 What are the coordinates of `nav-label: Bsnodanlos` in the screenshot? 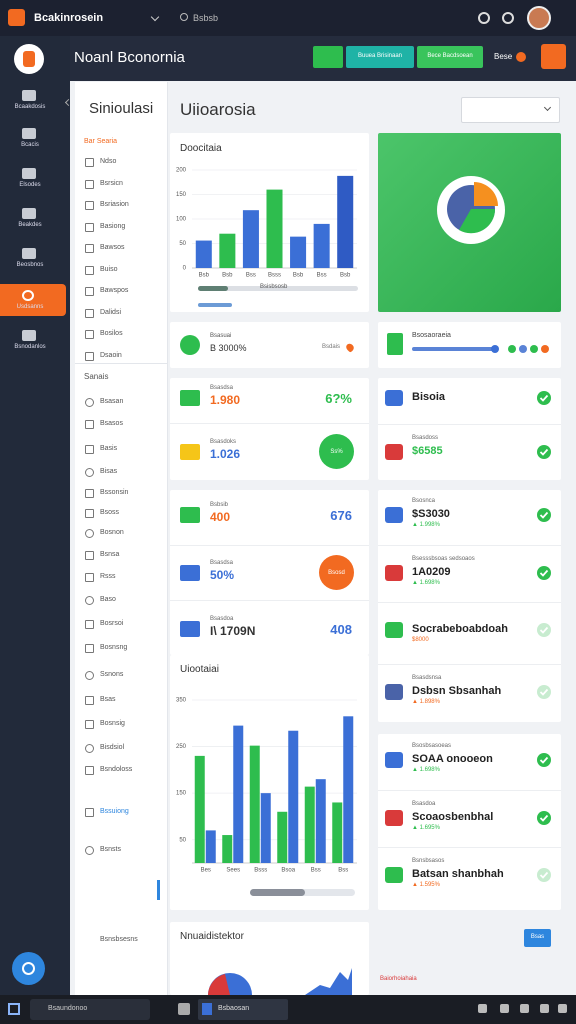 It's located at (30, 347).